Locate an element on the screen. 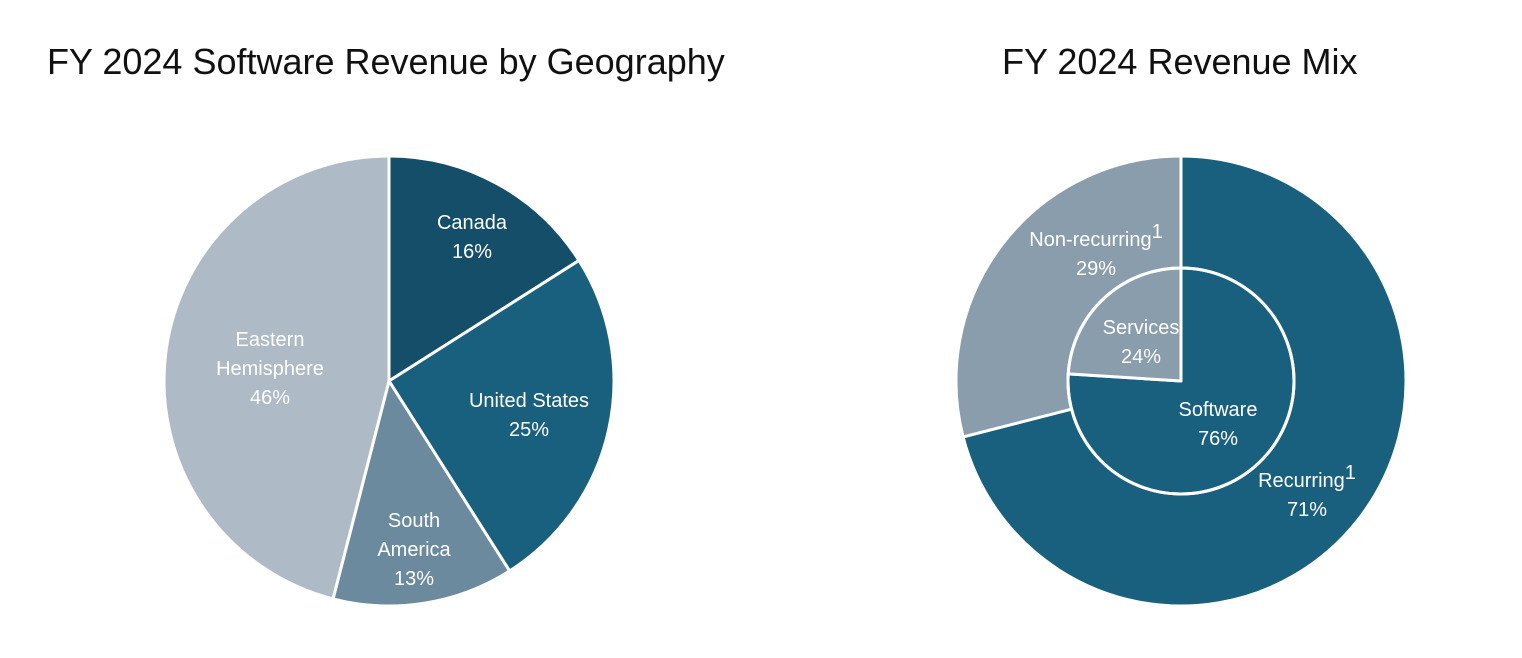  slice-label-south-america: America is located at coordinates (414, 550).